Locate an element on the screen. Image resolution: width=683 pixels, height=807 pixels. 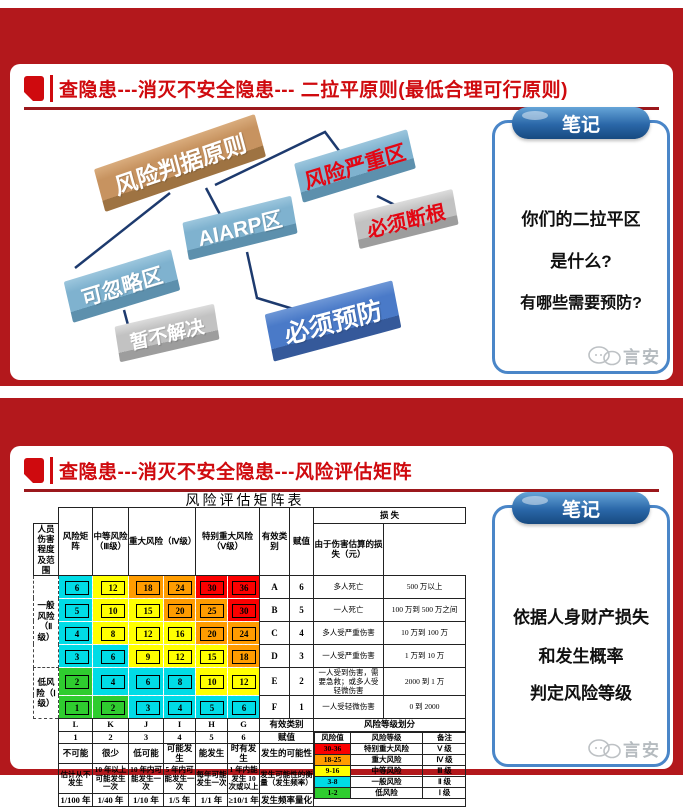
quantified-cell: 1/10 年 is located at coordinates (146, 800).